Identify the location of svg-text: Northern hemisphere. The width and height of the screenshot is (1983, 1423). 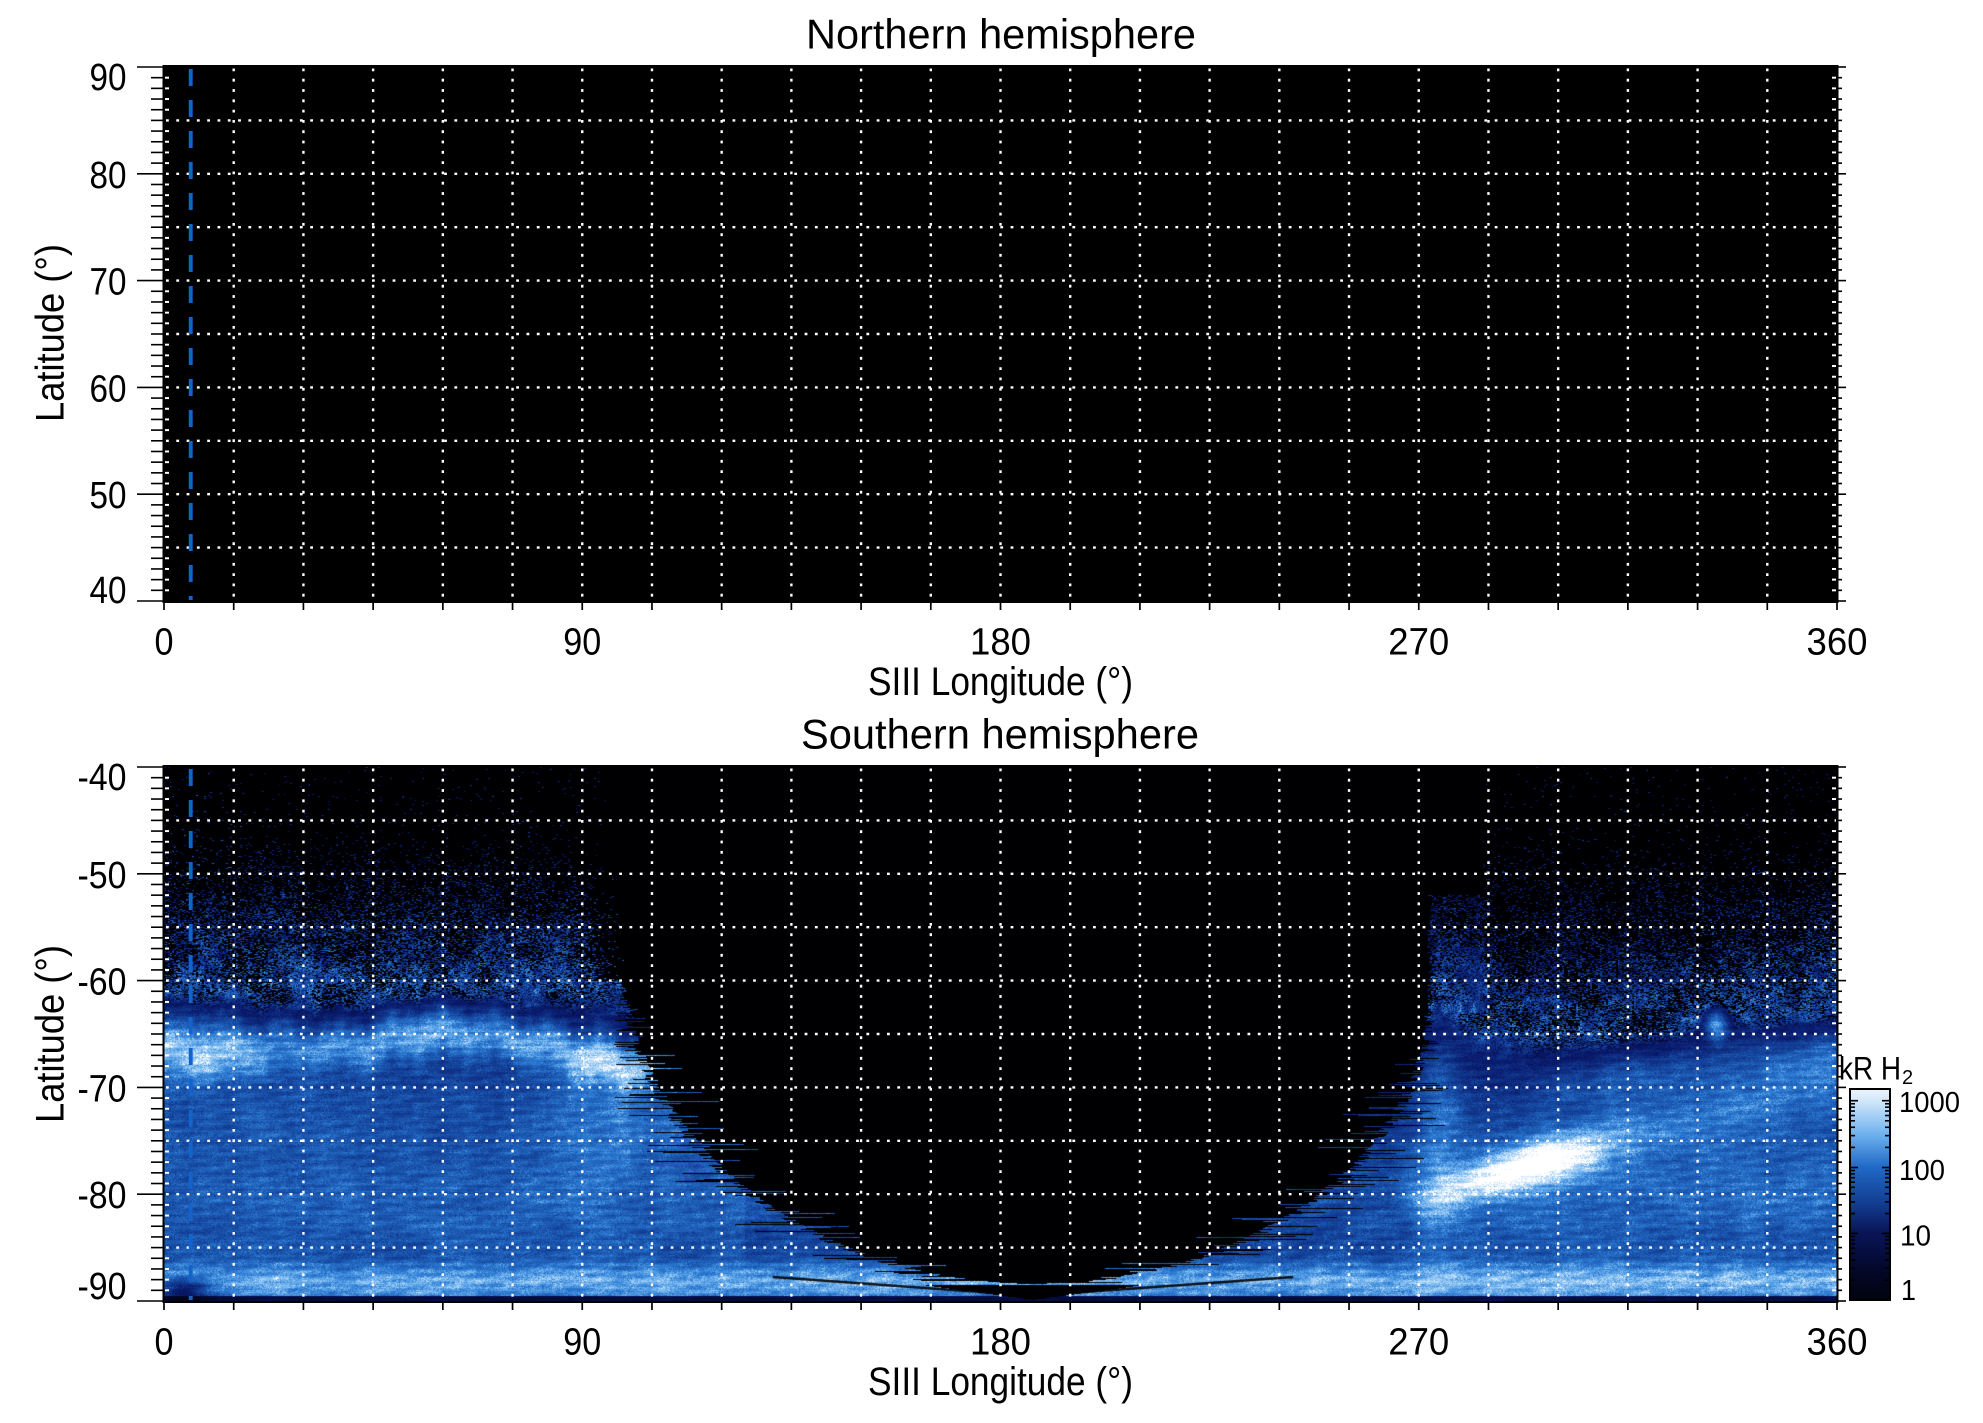
(1001, 34).